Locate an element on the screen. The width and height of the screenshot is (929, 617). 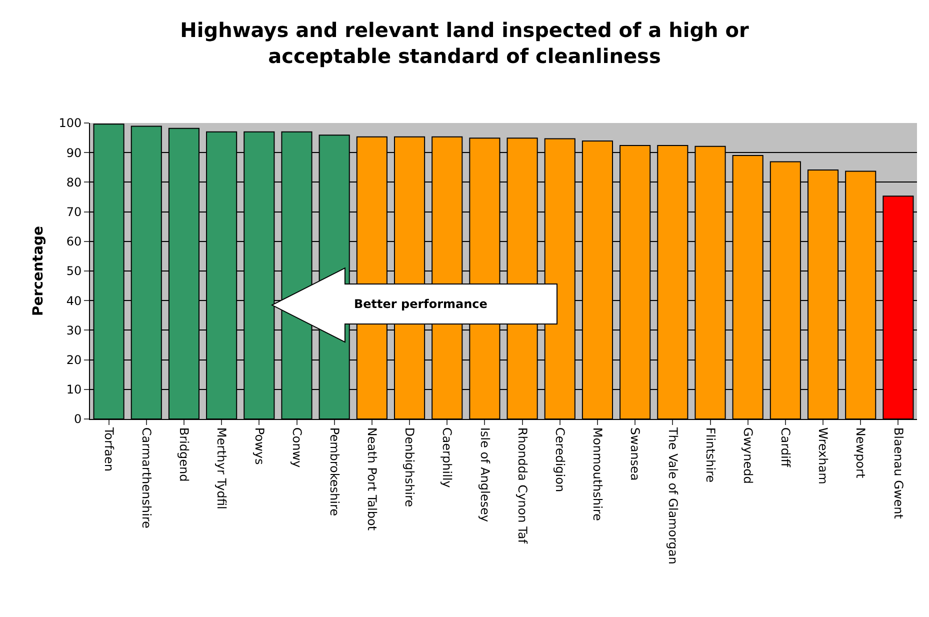
x-tick-label: Powys is located at coordinates (259, 446).